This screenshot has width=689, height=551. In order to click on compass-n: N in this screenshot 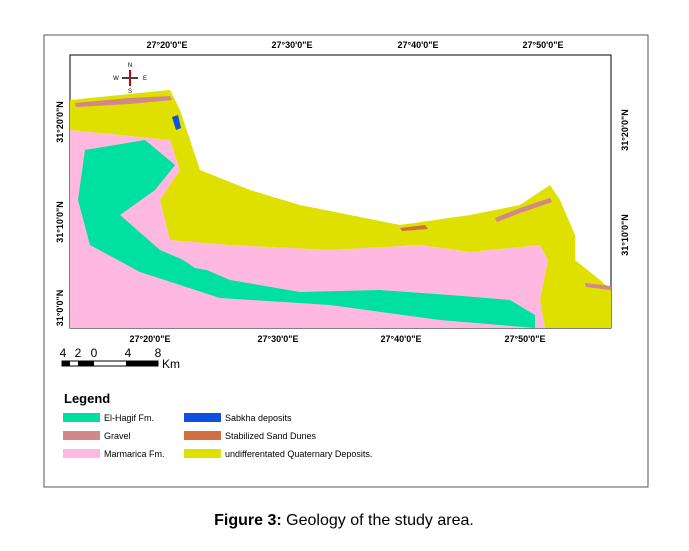, I will do `click(130, 66)`.